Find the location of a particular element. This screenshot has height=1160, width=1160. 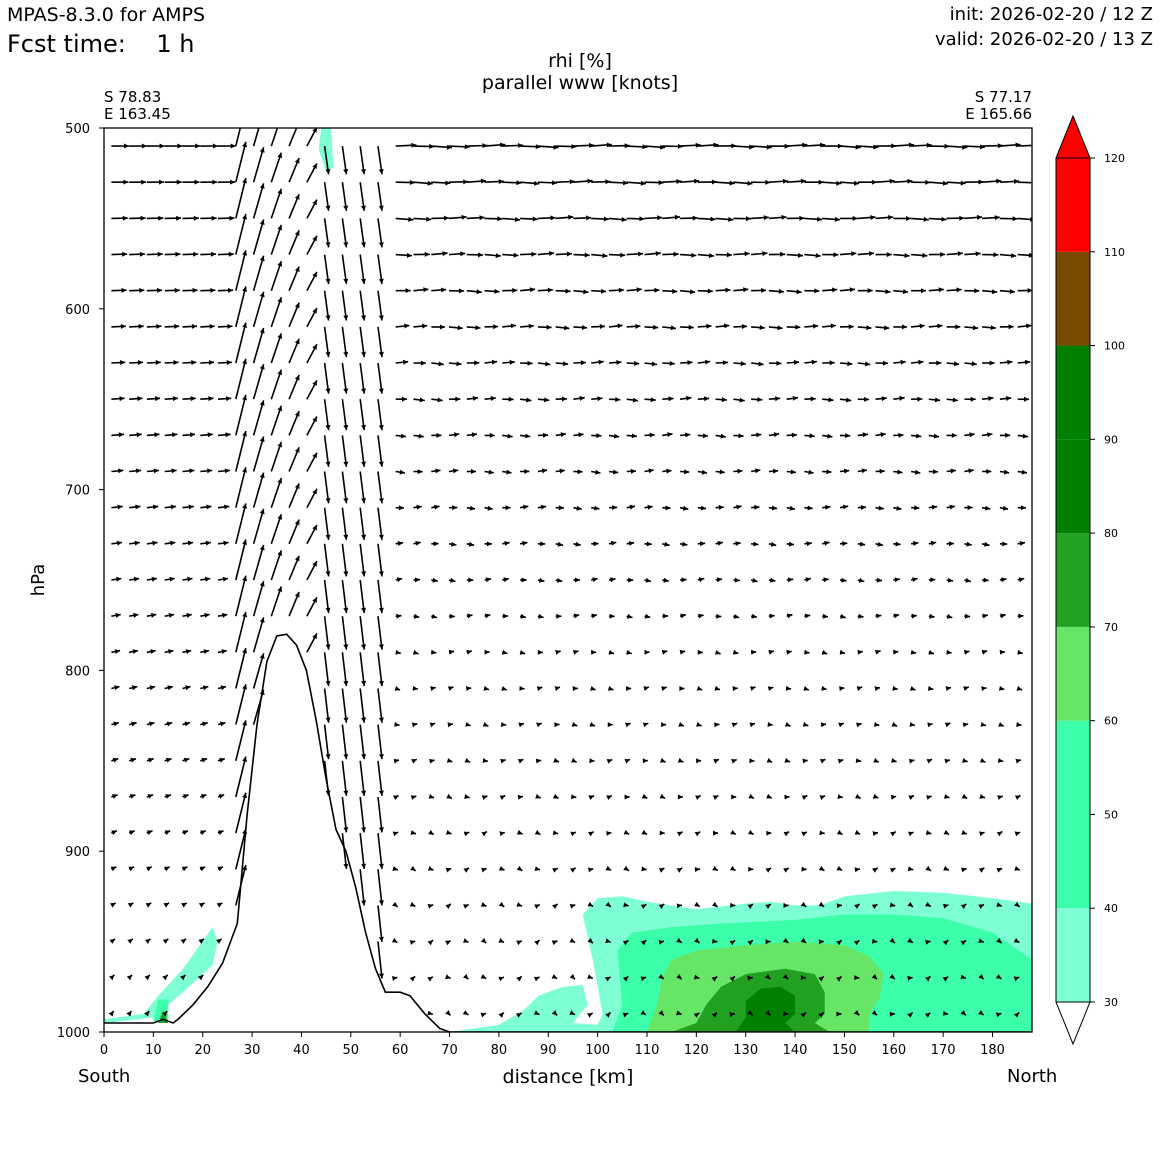

end-latitude: S 77.17 is located at coordinates (1003, 97).